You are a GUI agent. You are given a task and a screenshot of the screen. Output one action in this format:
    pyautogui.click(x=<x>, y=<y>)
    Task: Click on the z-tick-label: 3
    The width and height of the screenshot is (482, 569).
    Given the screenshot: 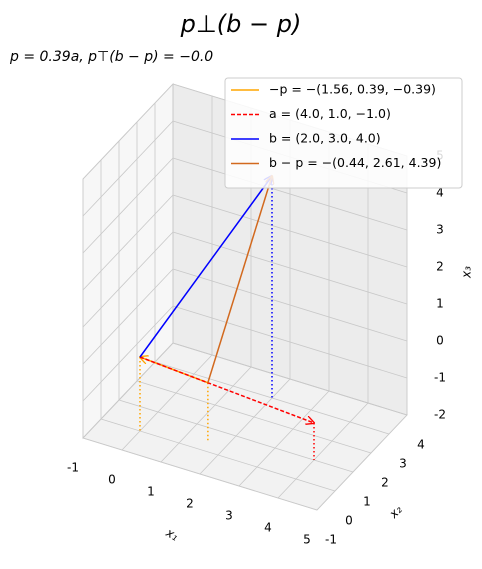 What is the action you would take?
    pyautogui.click(x=440, y=230)
    